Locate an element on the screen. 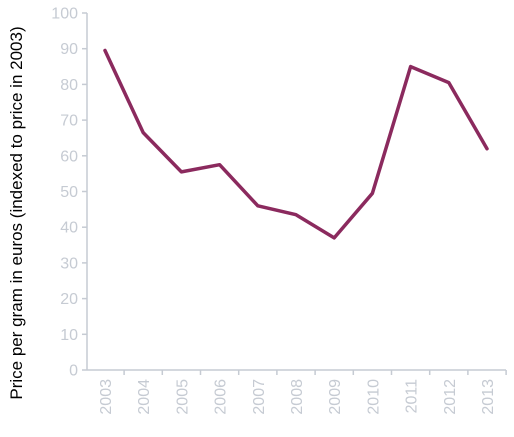  x-tick-label: 2012 is located at coordinates (450, 397).